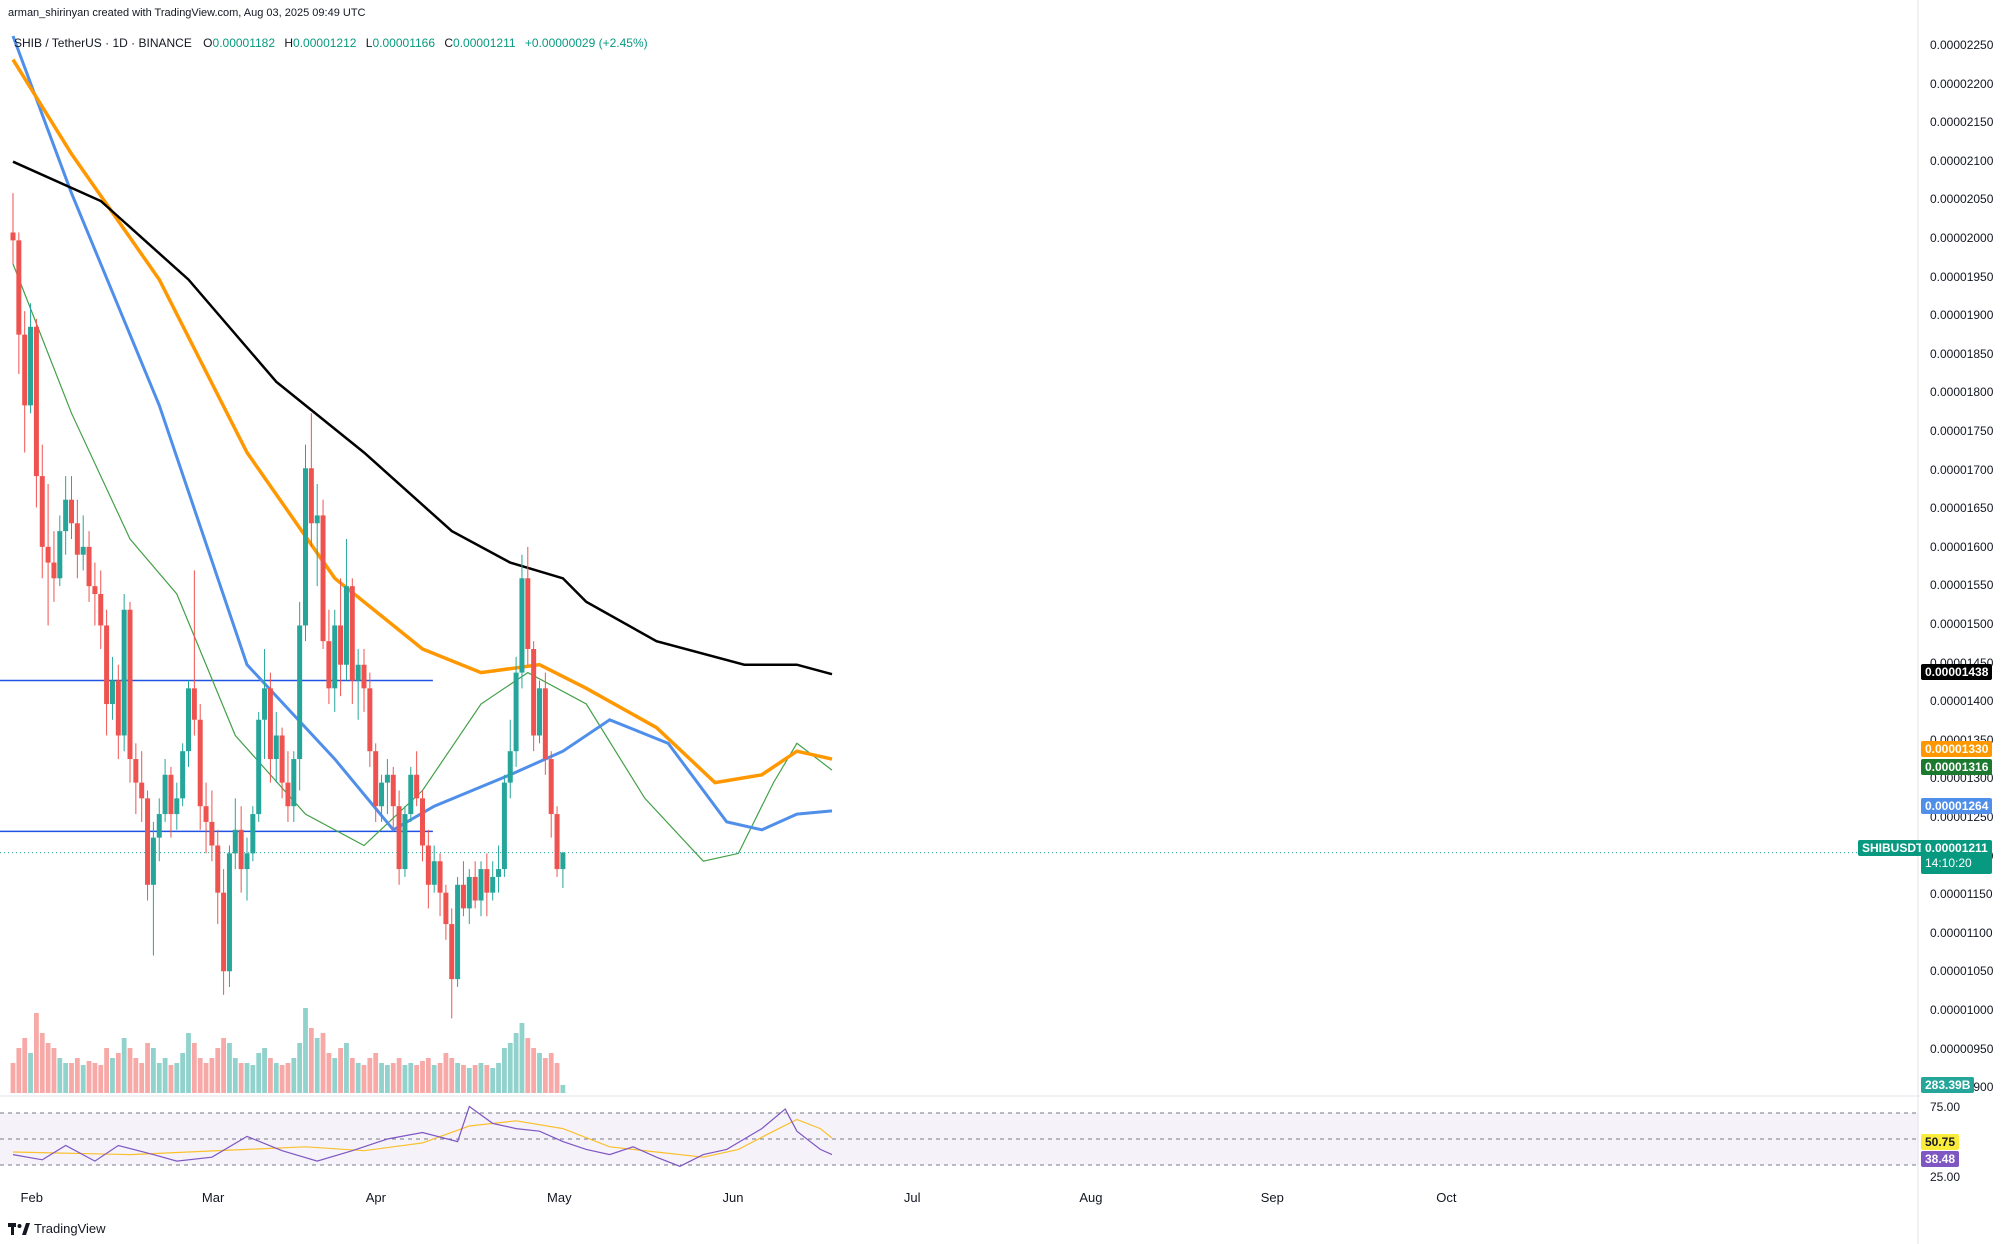 Image resolution: width=2014 pixels, height=1244 pixels. What do you see at coordinates (103, 43) in the screenshot?
I see `symbol-line: SHIB / TetherUS · 1D · BINANCE` at bounding box center [103, 43].